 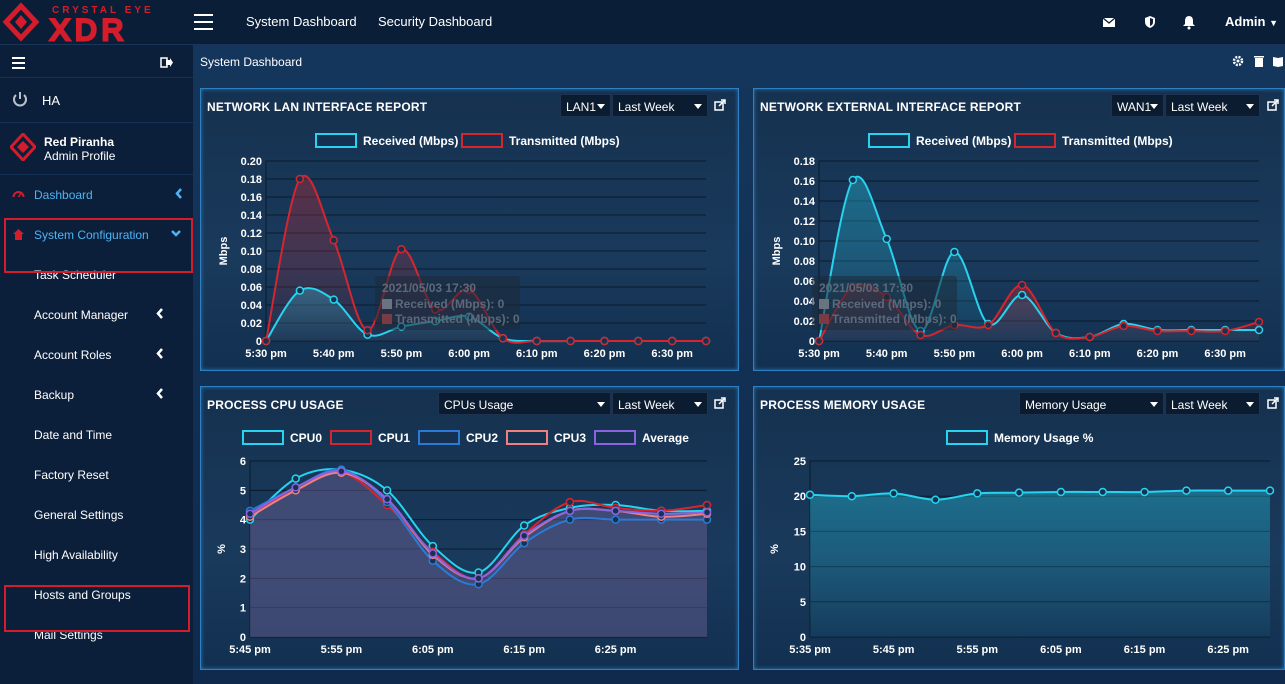 I want to click on sidebar-item-general-settings: General Settings, so click(x=96, y=515).